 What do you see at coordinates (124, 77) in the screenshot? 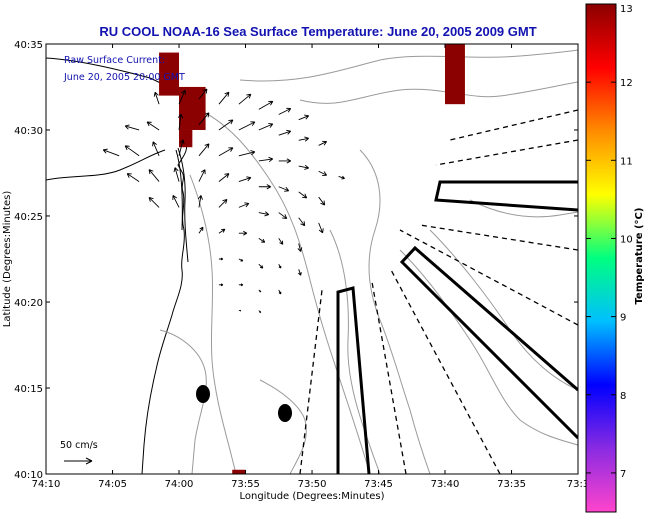
I see `annotation-line-2: June 20, 2005 20:00 GMT` at bounding box center [124, 77].